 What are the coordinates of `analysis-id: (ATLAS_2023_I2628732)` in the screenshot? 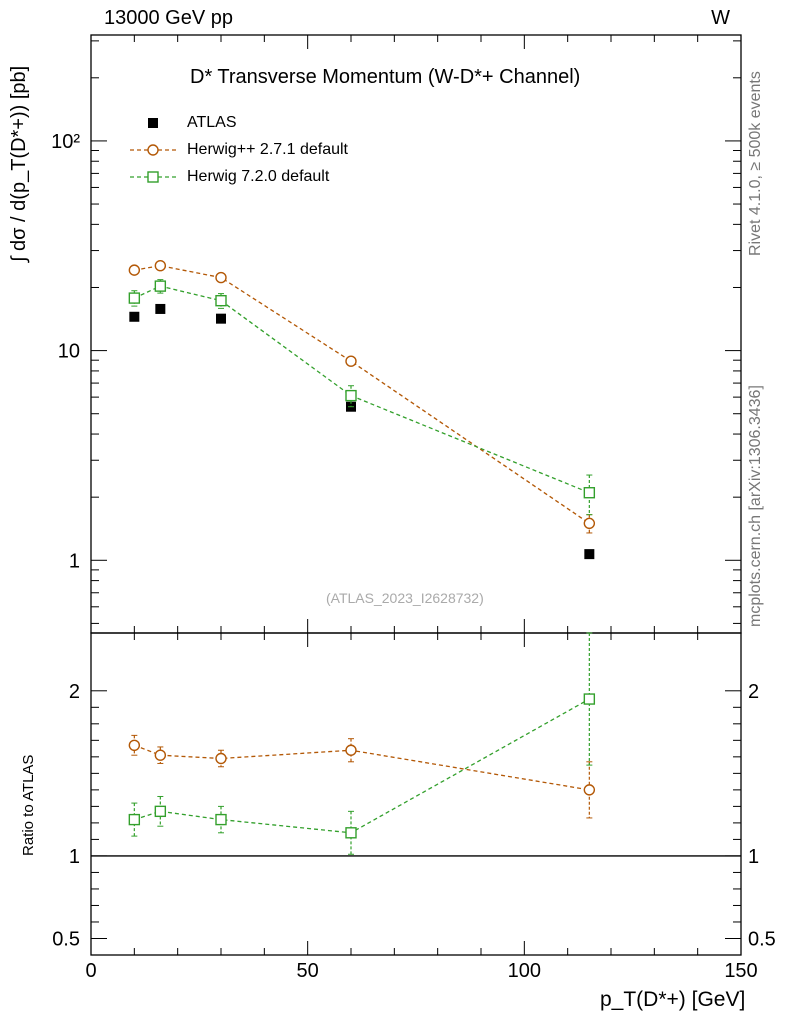 It's located at (405, 598).